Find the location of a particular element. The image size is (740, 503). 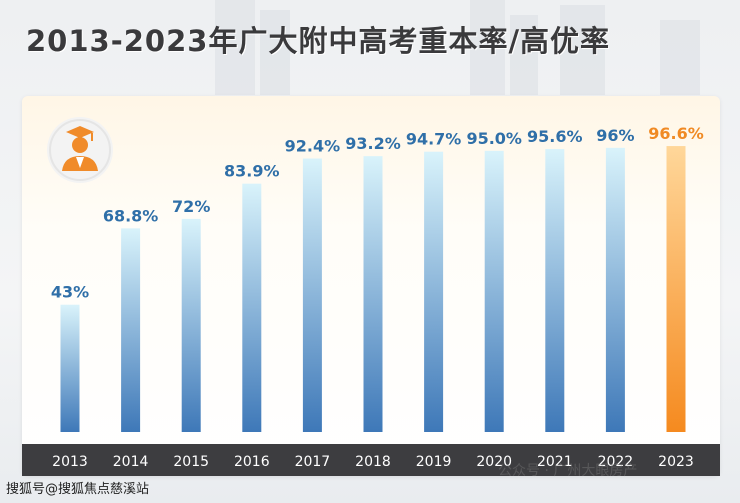

x-tick-2014: 2014 is located at coordinates (131, 462).